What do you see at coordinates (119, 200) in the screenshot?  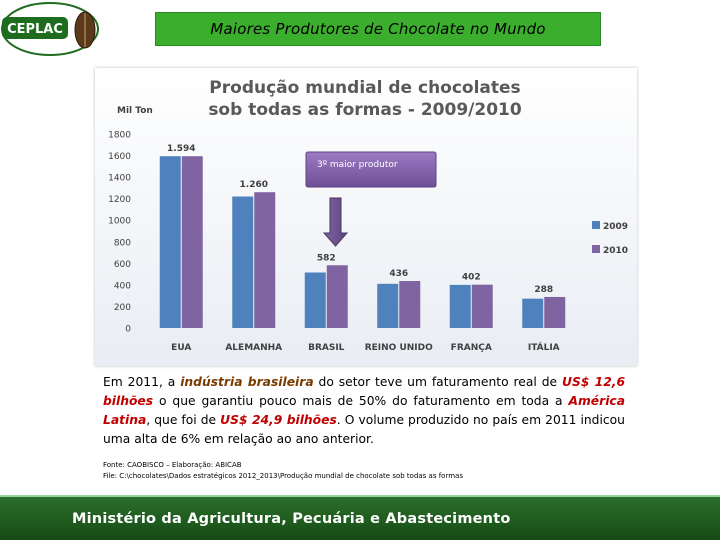 I see `y-tick-label: 1200` at bounding box center [119, 200].